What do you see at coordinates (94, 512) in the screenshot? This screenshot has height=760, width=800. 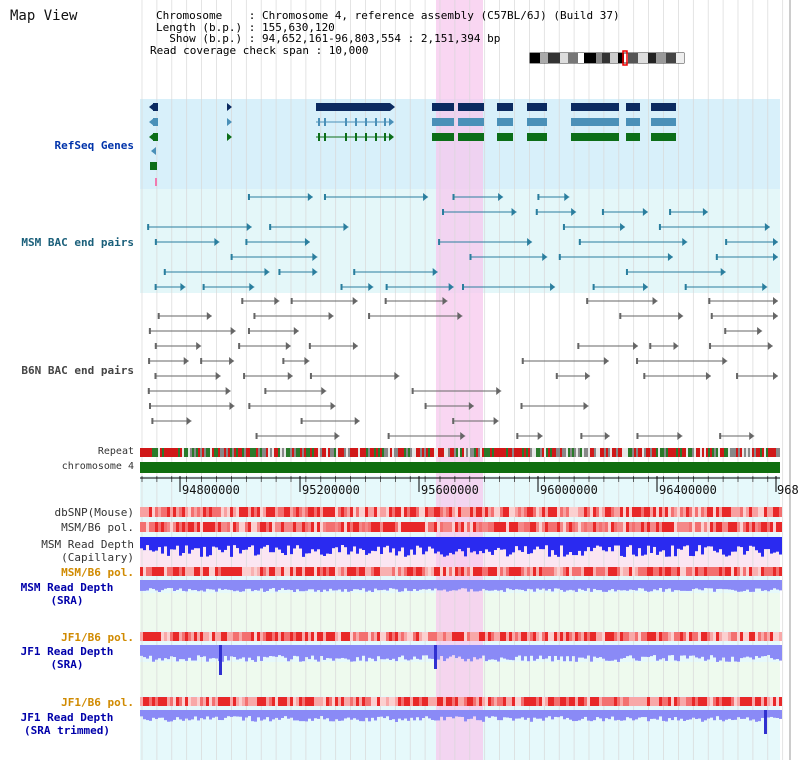 I see `track-label-dbsnp: dbSNP(Mouse)` at bounding box center [94, 512].